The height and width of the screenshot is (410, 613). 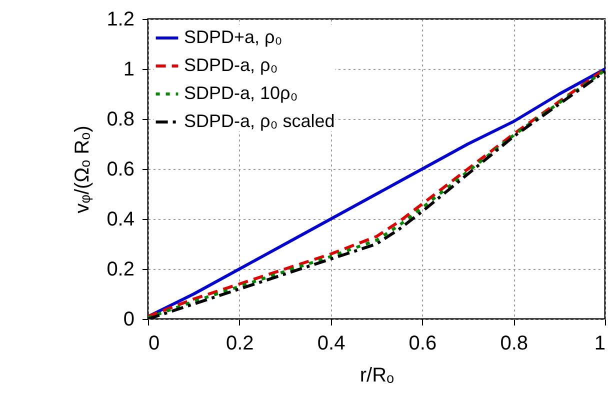 I want to click on y-tick-label: 1, so click(x=128, y=69).